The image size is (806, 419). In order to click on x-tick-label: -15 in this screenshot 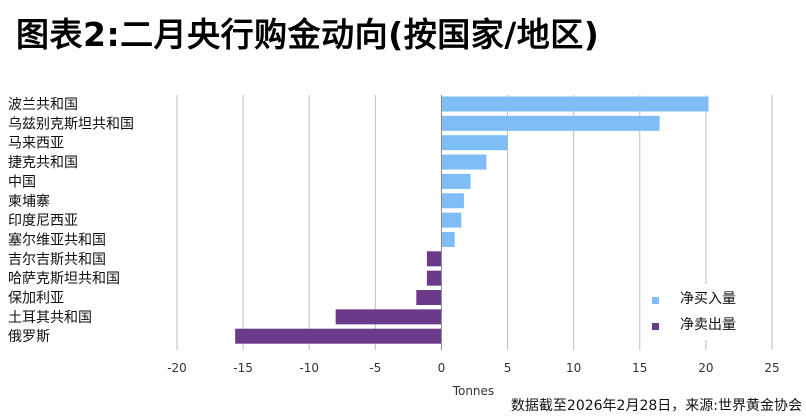, I will do `click(243, 368)`.